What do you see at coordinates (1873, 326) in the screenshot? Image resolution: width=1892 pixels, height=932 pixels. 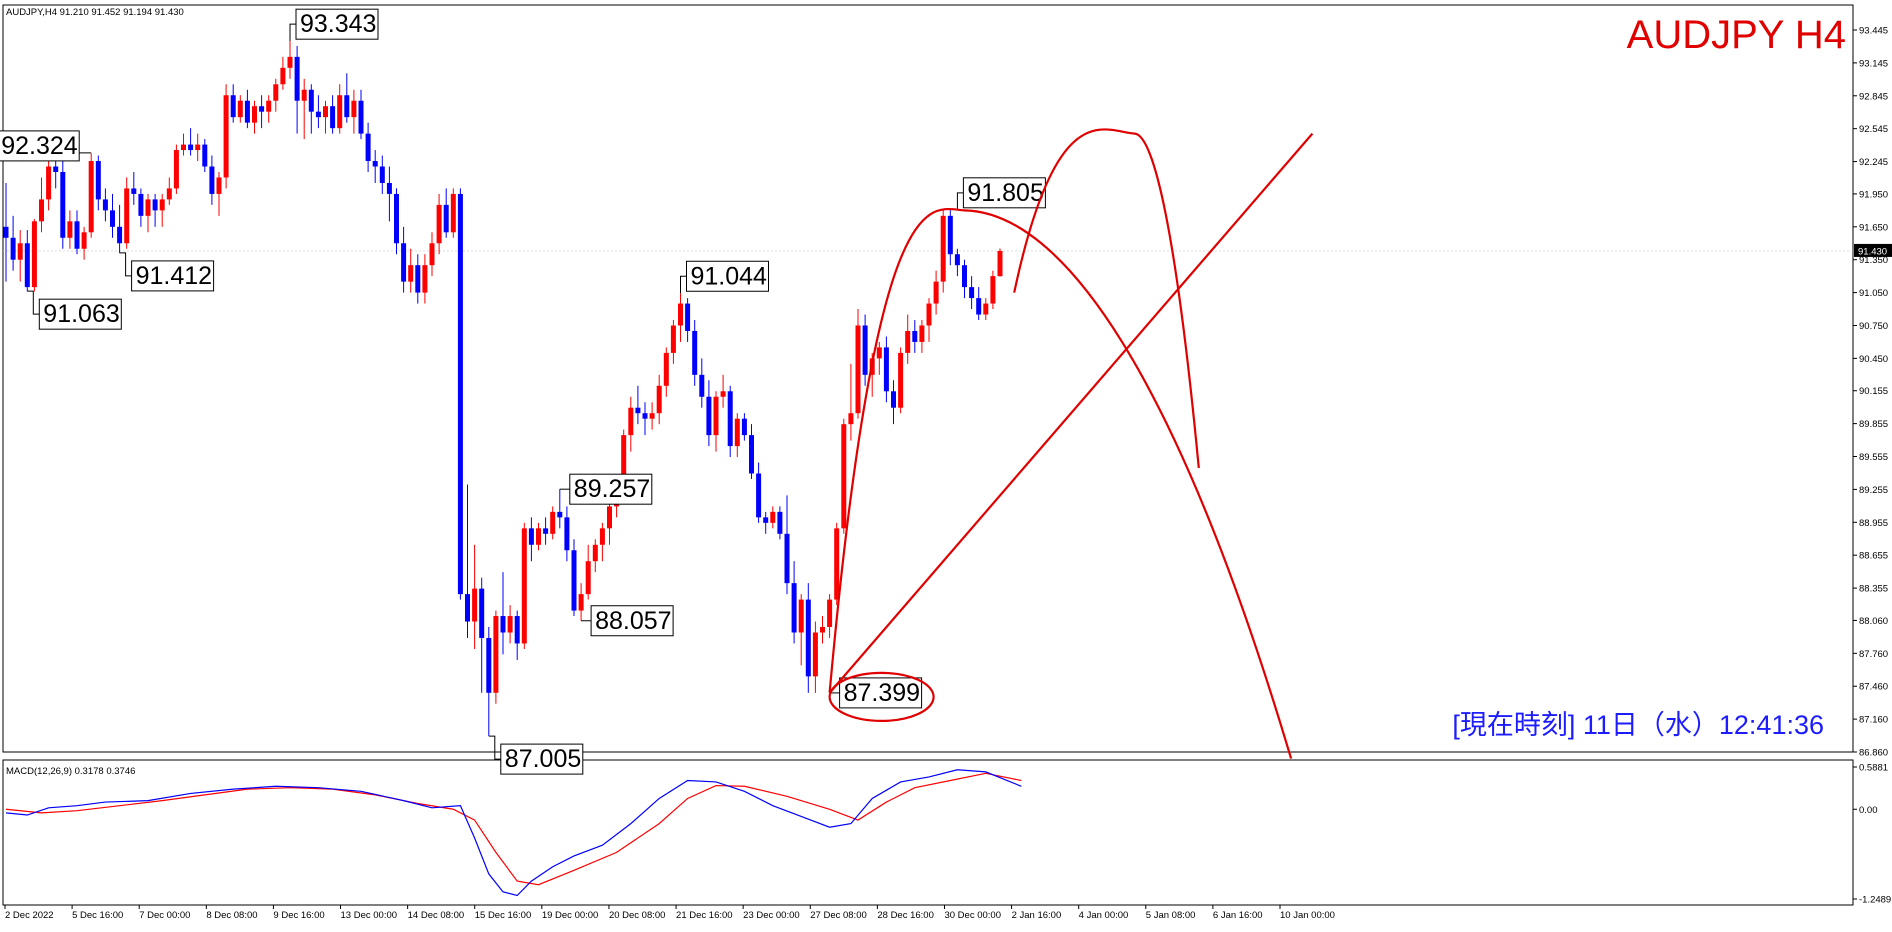 I see `price-tick-label: 90.750` at bounding box center [1873, 326].